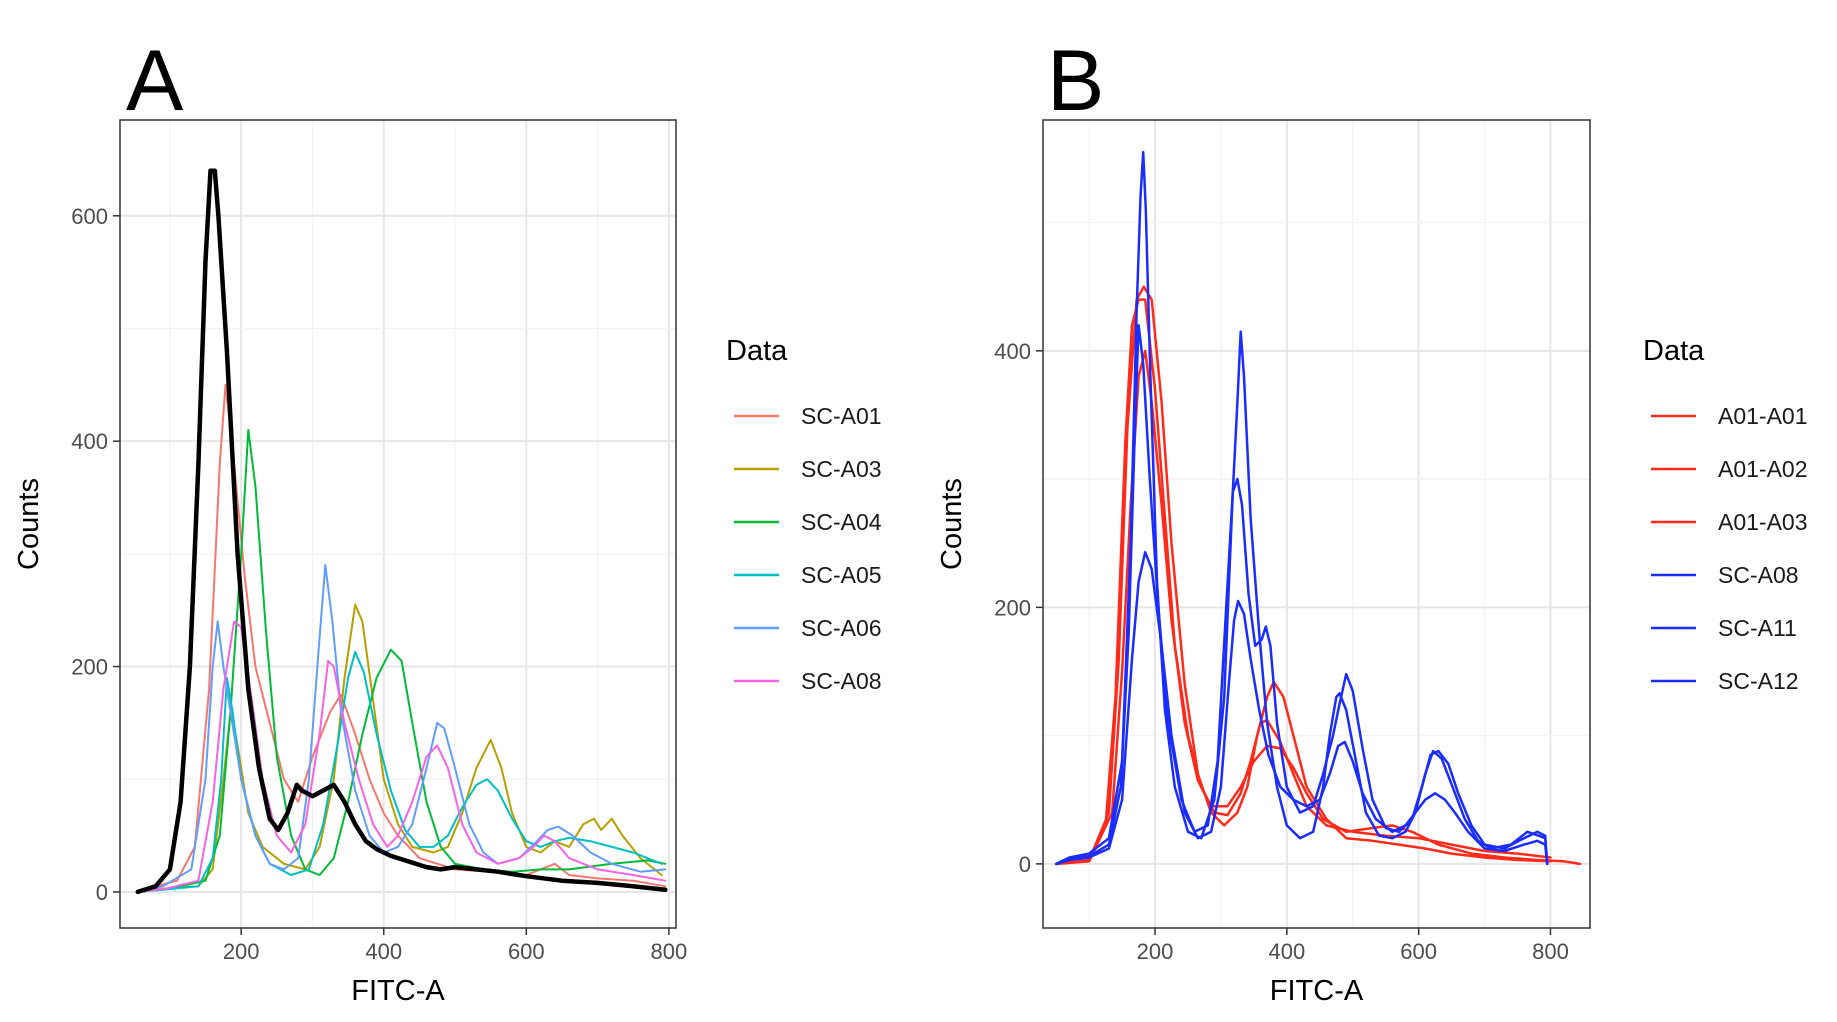 The height and width of the screenshot is (1022, 1837). I want to click on legend-label: SC-A11, so click(1757, 628).